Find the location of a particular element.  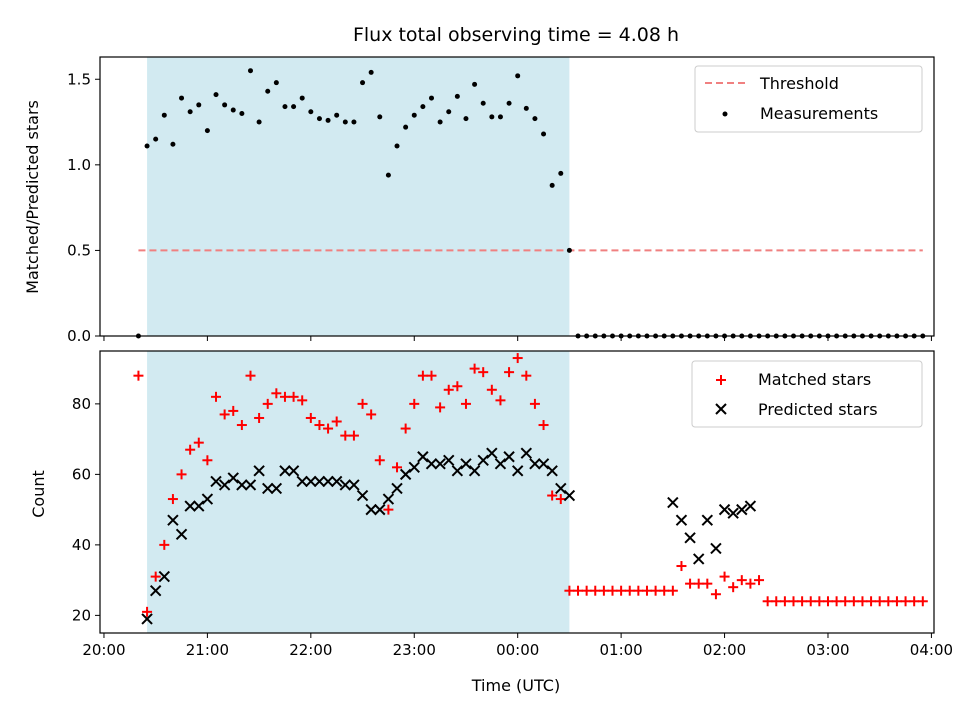

legend-bottom-box is located at coordinates (807, 394).